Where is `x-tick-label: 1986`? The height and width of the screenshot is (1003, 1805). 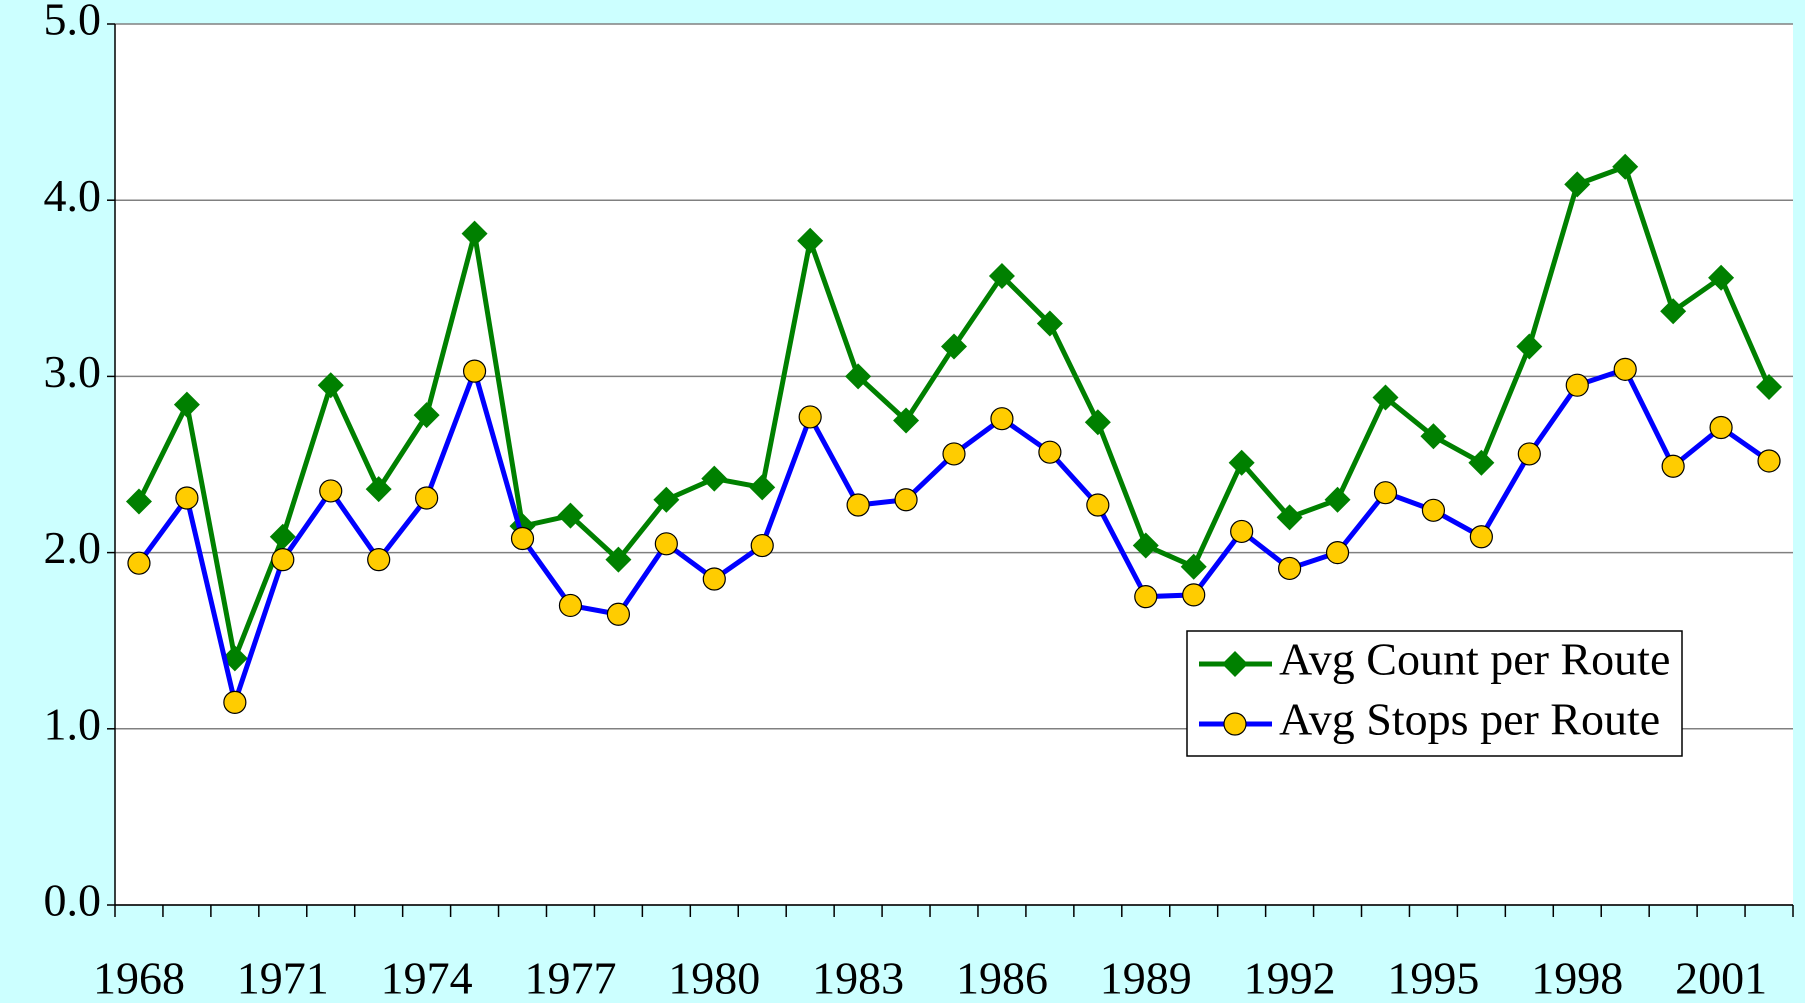
x-tick-label: 1986 is located at coordinates (1002, 978).